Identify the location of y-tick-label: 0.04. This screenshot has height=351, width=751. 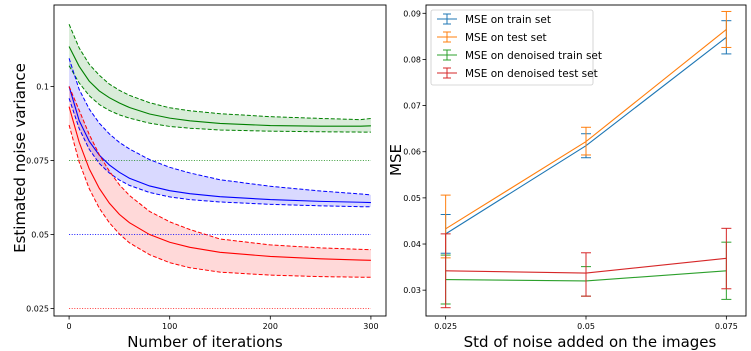
(412, 244).